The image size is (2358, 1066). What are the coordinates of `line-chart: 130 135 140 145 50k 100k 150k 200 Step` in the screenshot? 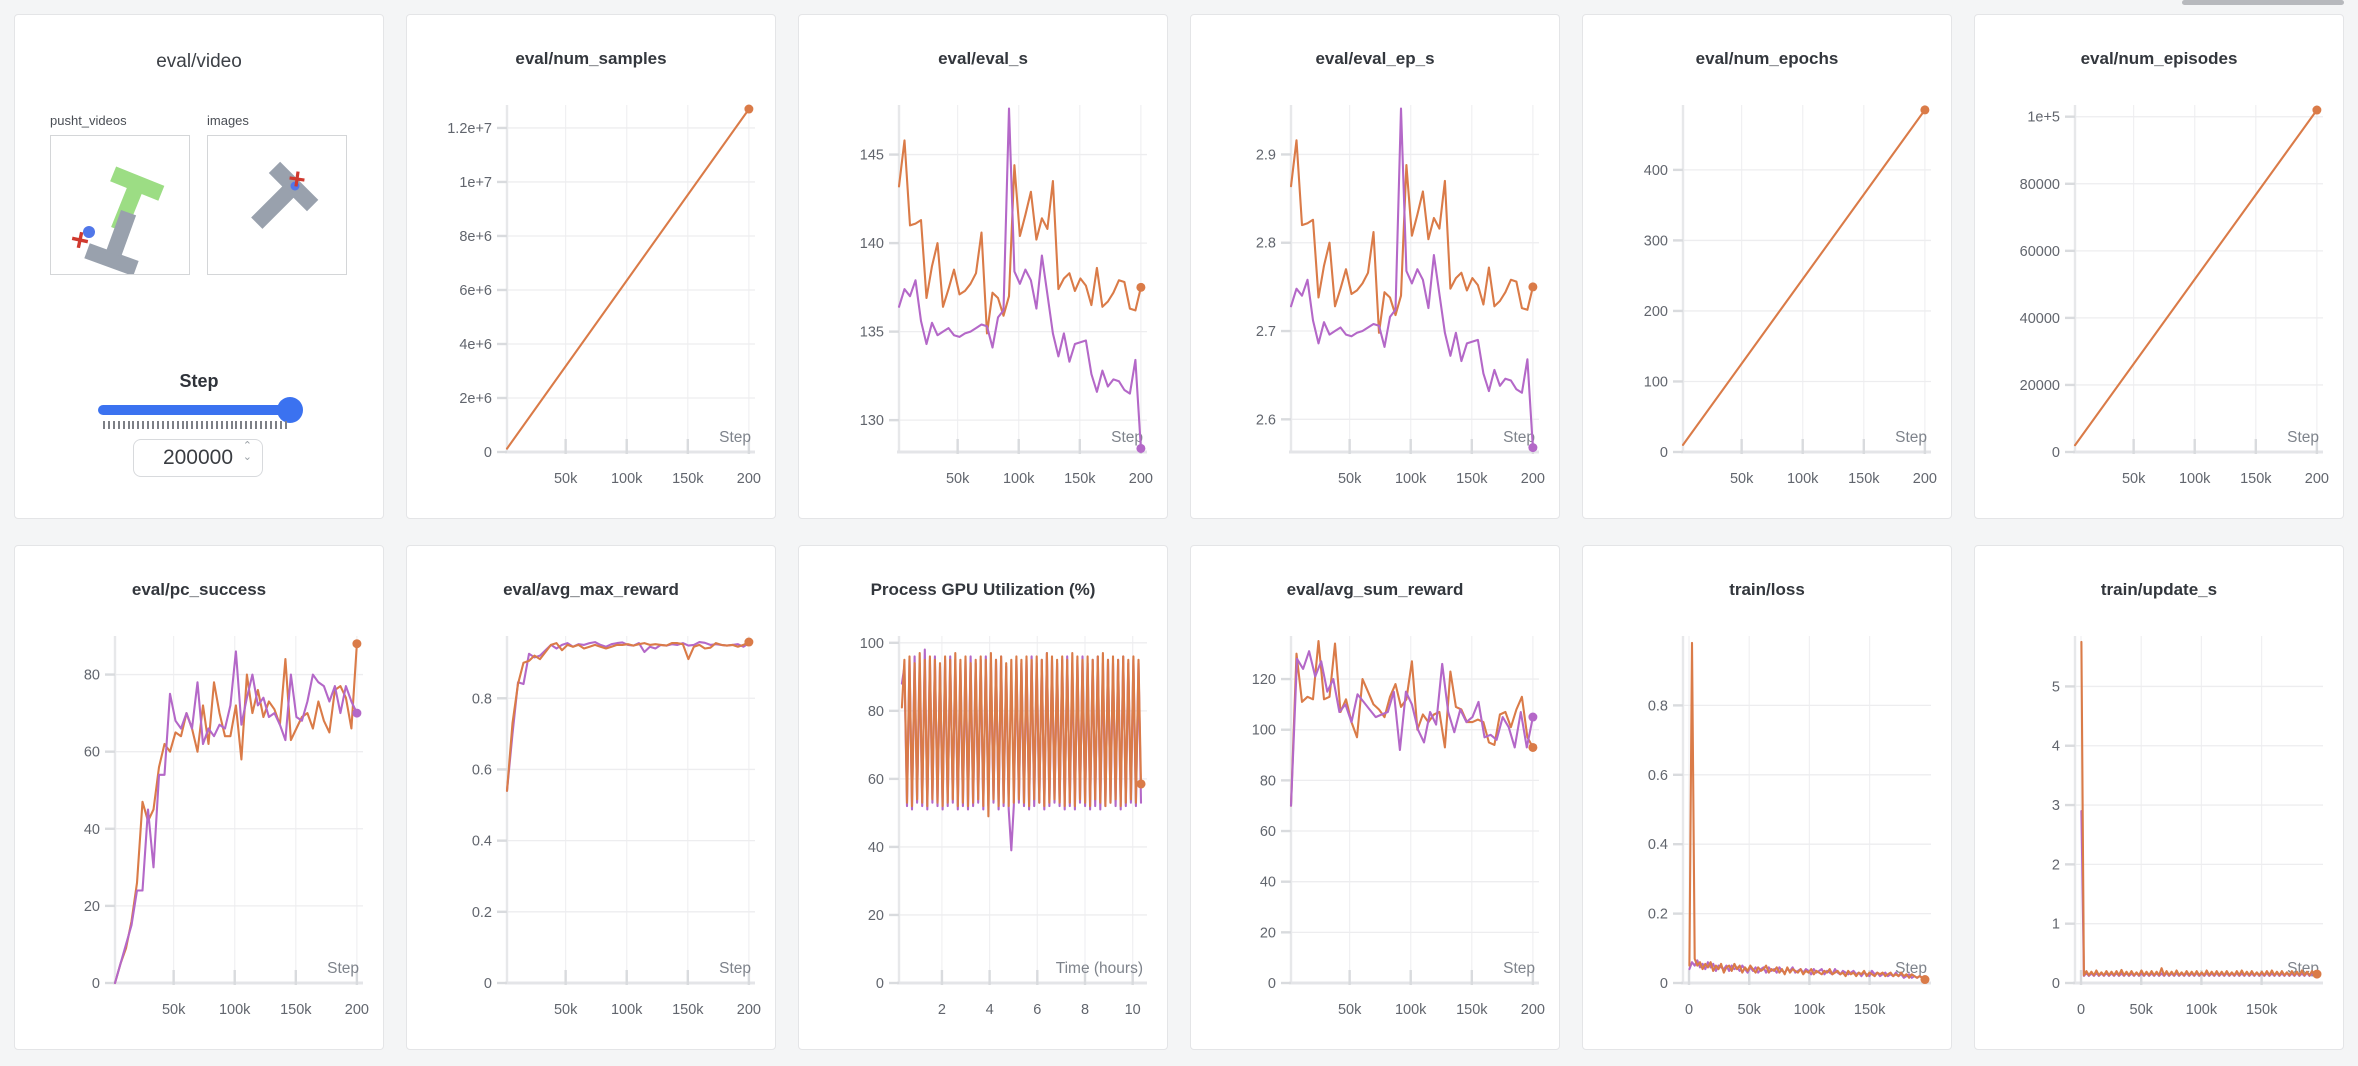 It's located at (983, 296).